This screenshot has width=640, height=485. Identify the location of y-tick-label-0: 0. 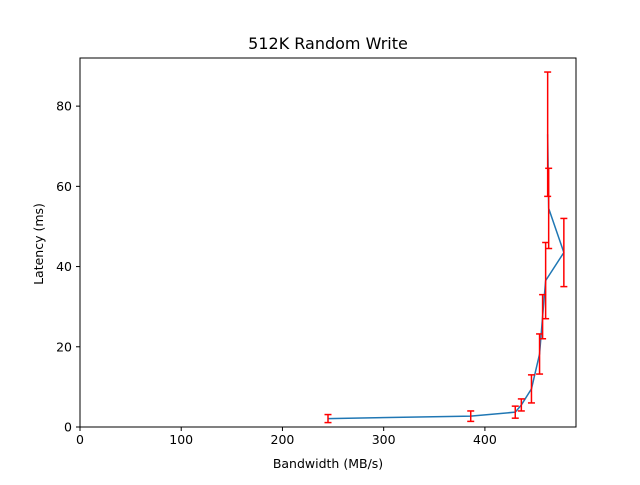
(68, 427).